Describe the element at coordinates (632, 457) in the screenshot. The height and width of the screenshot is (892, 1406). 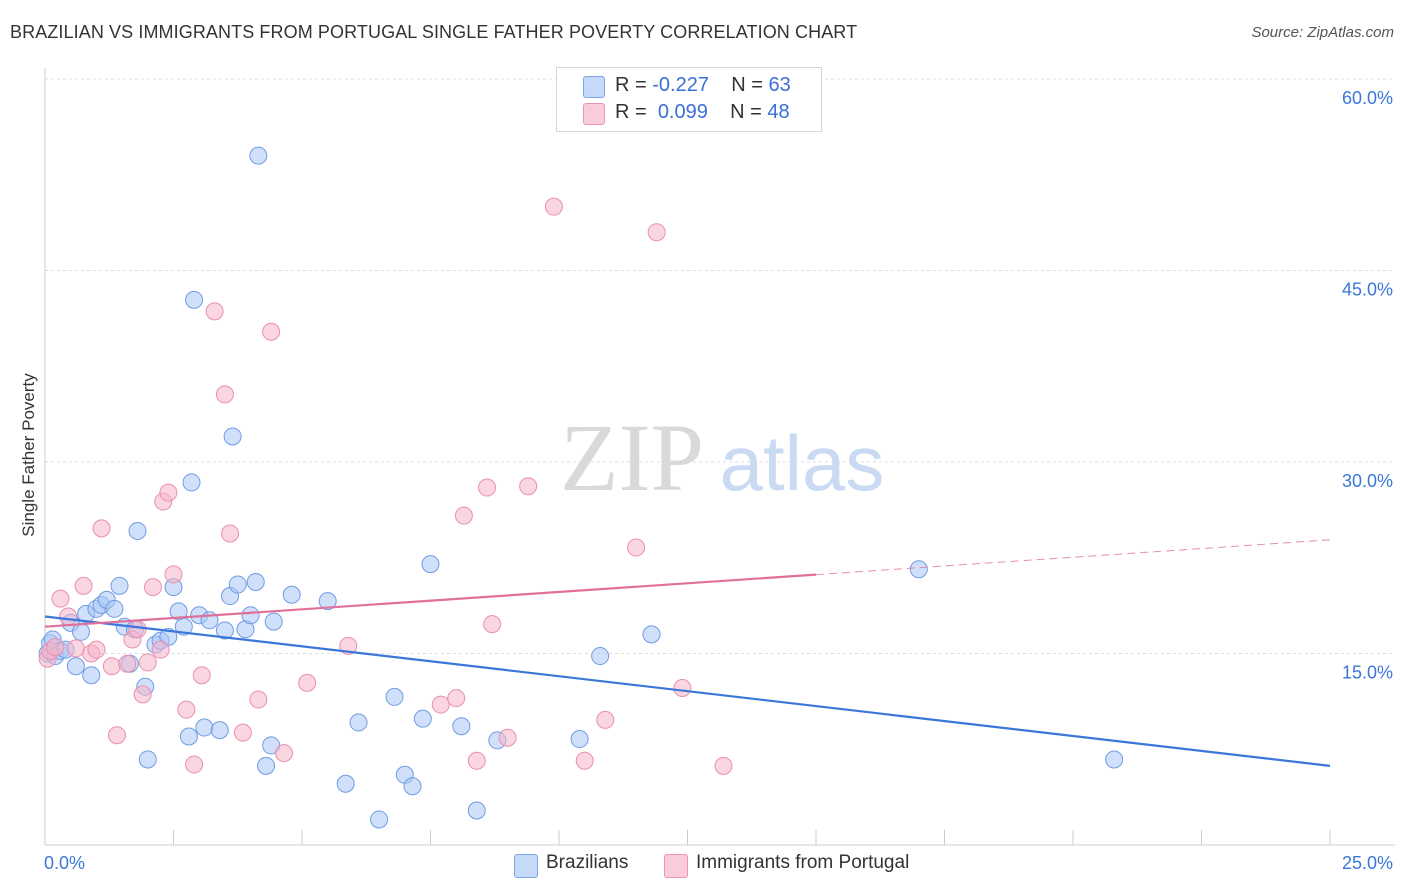
I see `watermark-zip: ZIP` at that location.